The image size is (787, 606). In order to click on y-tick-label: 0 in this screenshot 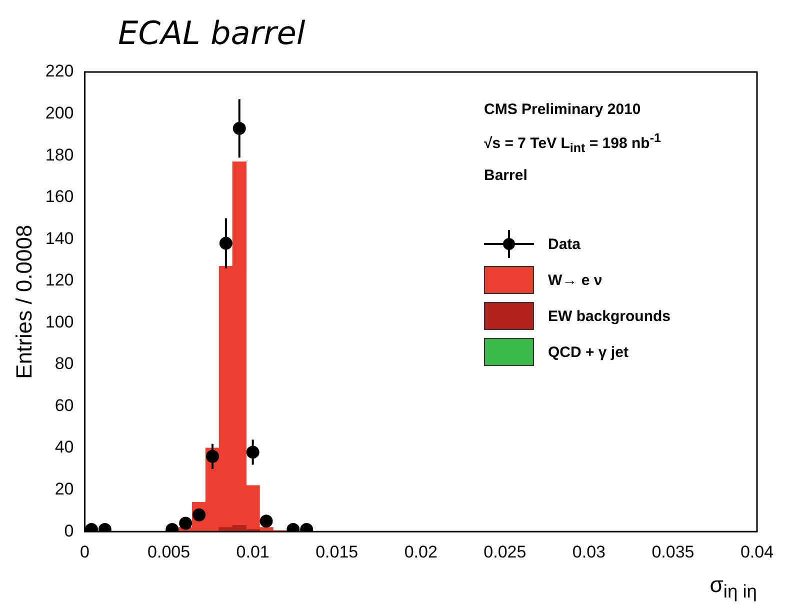, I will do `click(69, 530)`.